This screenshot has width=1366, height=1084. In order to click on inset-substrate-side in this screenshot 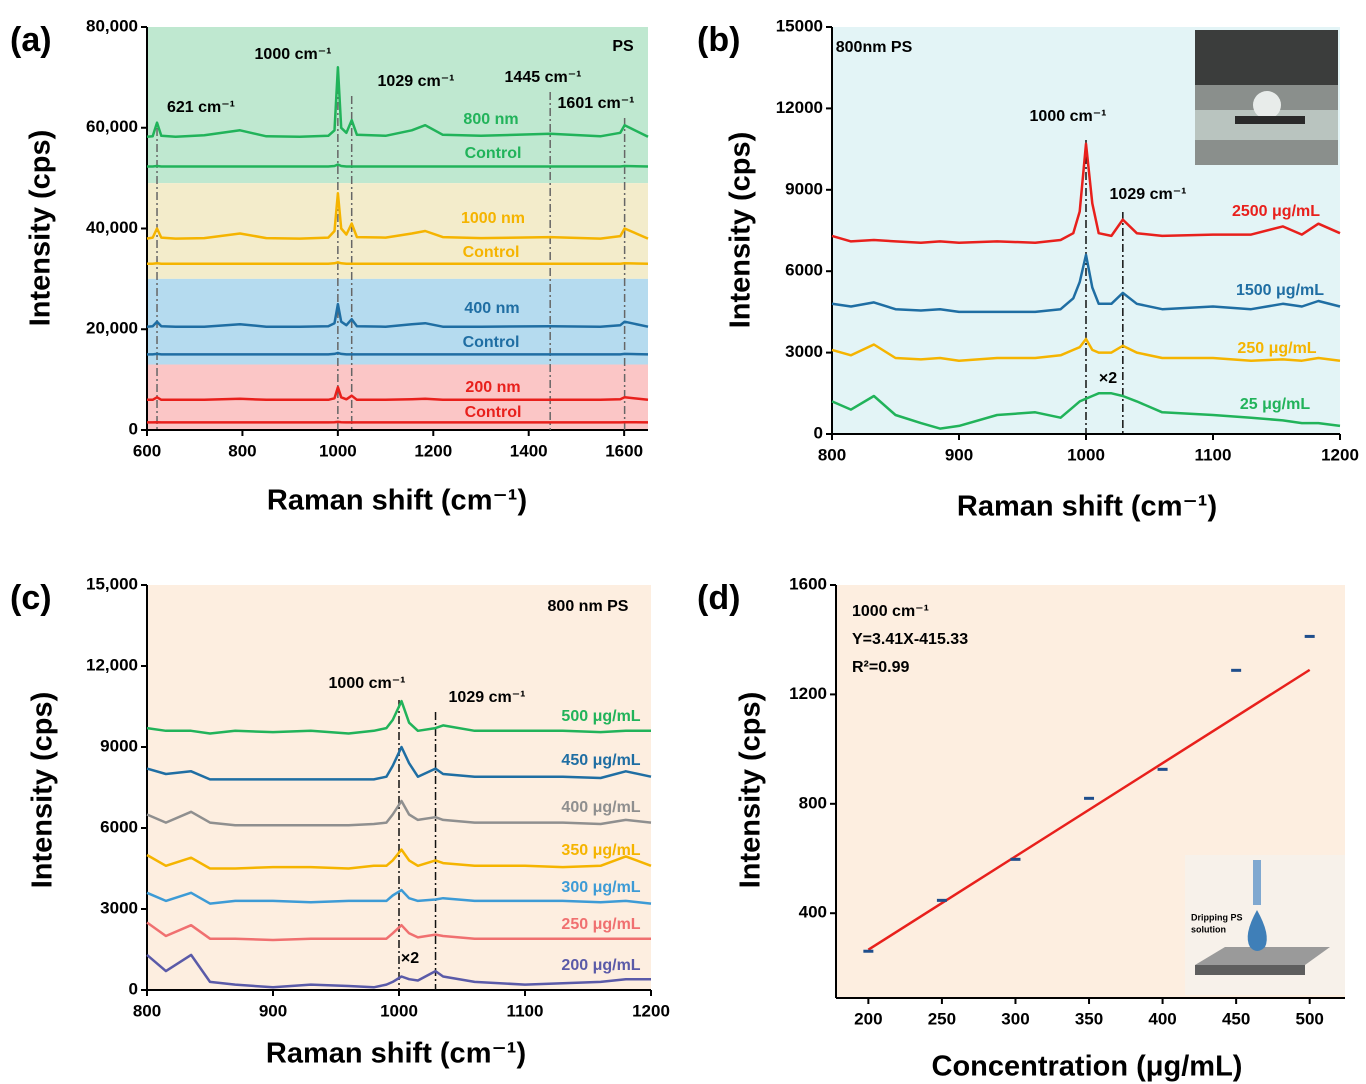, I will do `click(1250, 970)`.